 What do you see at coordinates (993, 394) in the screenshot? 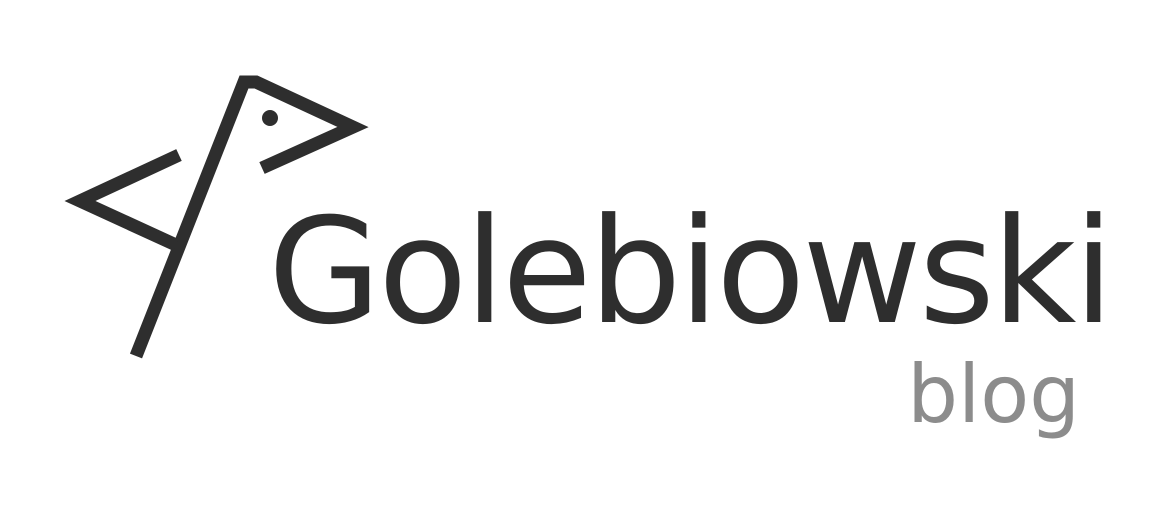
I see `brand-tagline: blog` at bounding box center [993, 394].